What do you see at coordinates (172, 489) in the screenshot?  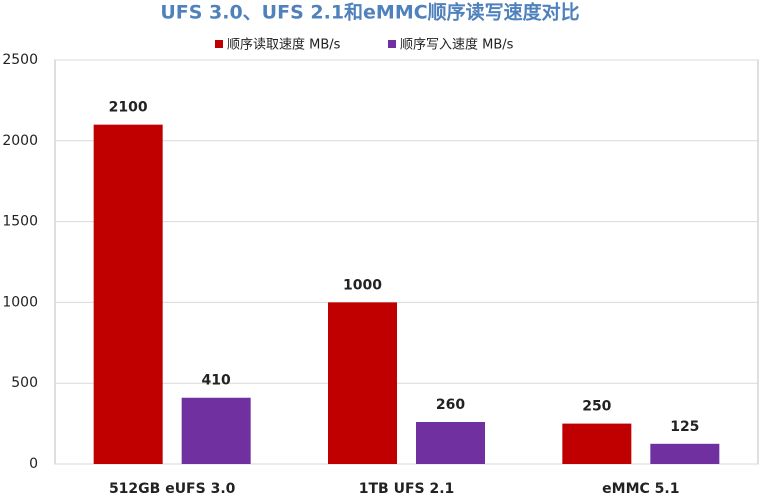 I see `x-tick-label: 512GB eUFS 3.0` at bounding box center [172, 489].